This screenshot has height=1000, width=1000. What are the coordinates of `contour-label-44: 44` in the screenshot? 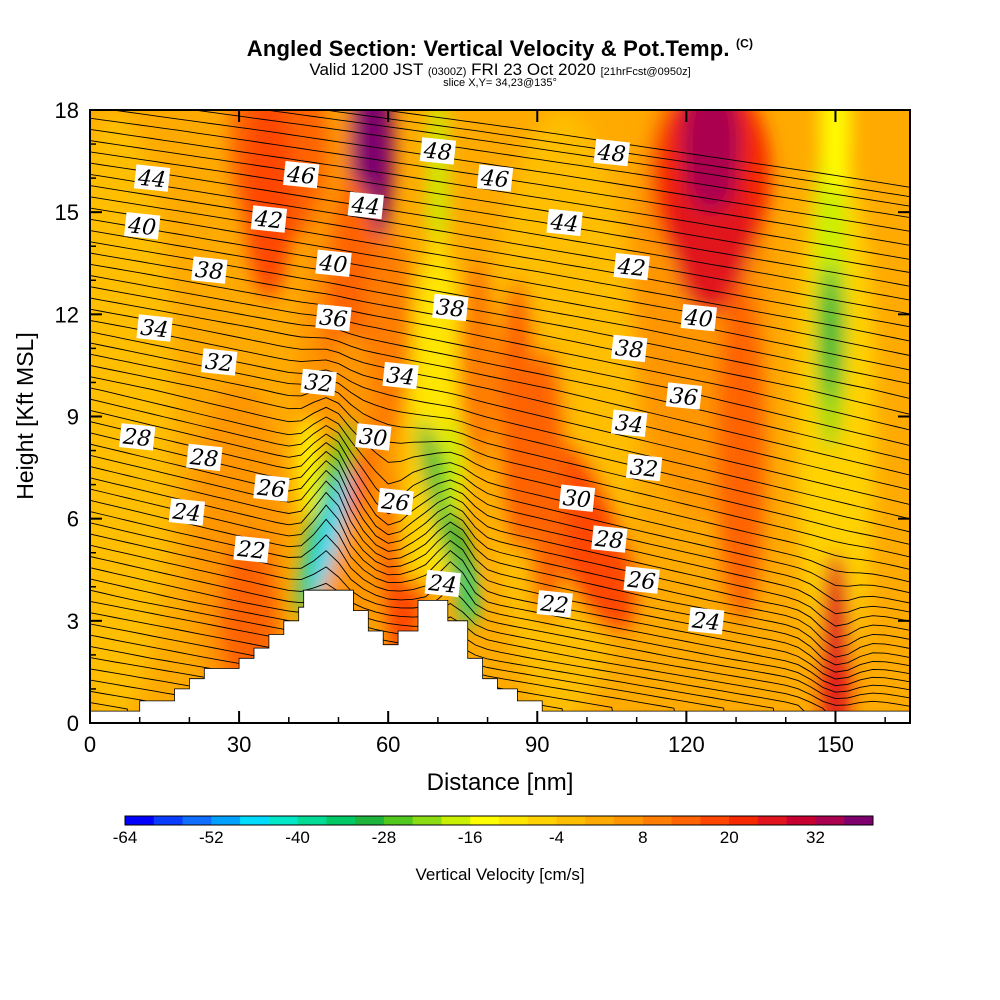 It's located at (564, 223).